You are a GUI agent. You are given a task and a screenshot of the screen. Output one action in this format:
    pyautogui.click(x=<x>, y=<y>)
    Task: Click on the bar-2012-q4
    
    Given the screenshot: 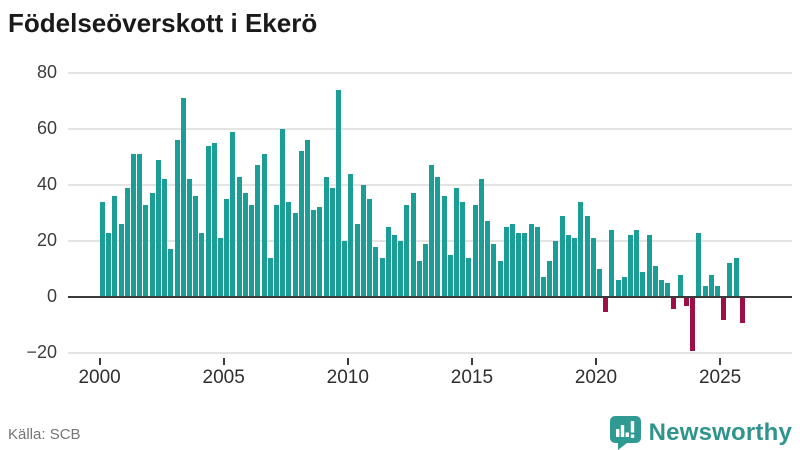 What is the action you would take?
    pyautogui.click(x=419, y=278)
    